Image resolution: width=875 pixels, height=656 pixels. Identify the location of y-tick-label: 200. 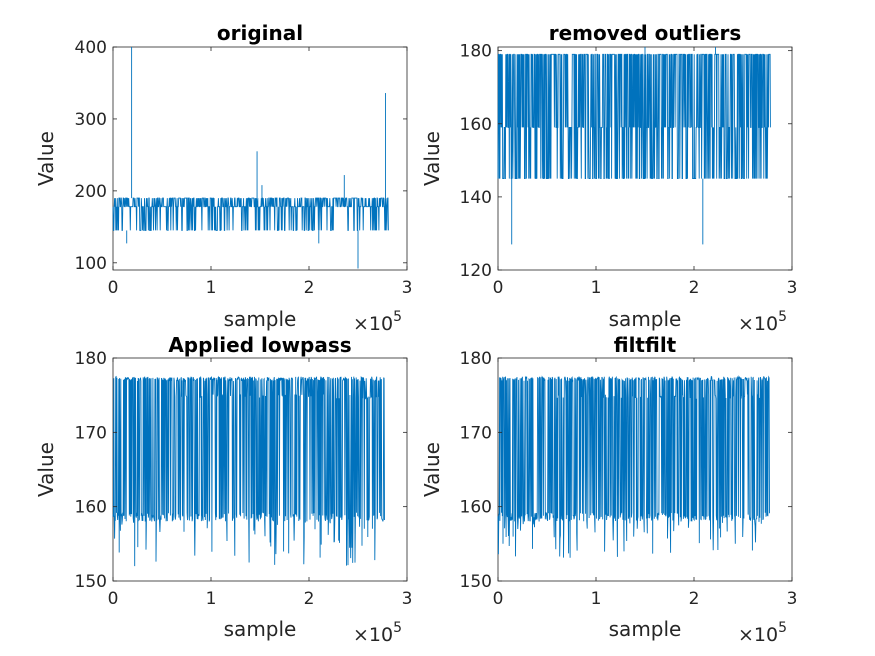
(91, 192).